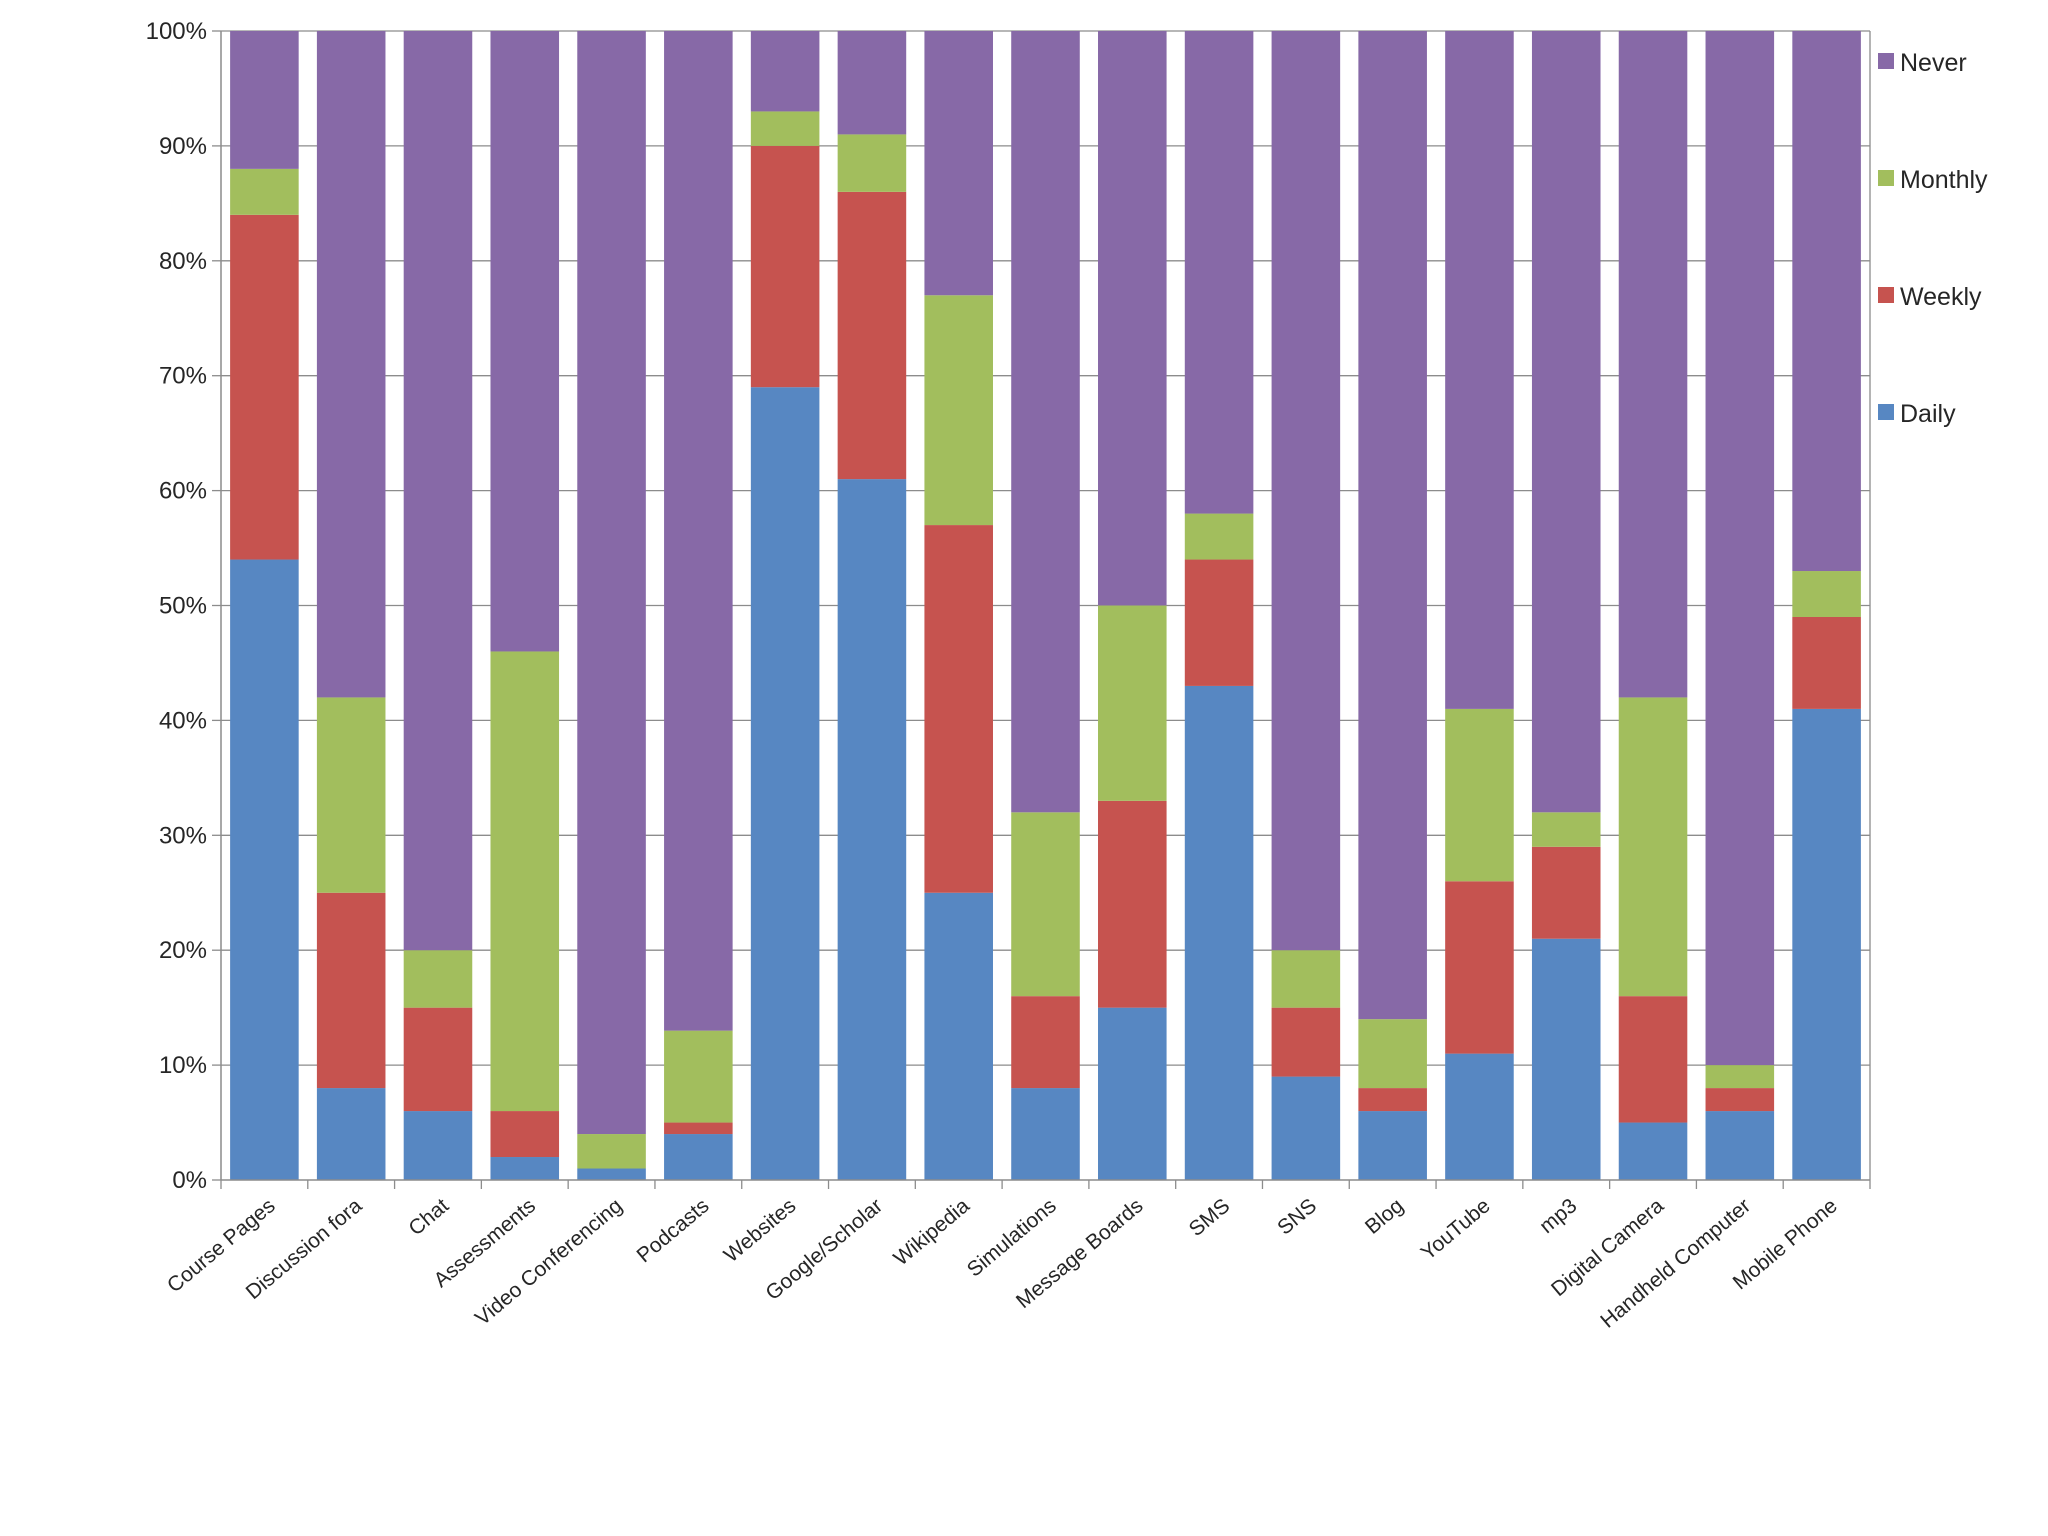  I want to click on bar-sns-never, so click(1306, 491).